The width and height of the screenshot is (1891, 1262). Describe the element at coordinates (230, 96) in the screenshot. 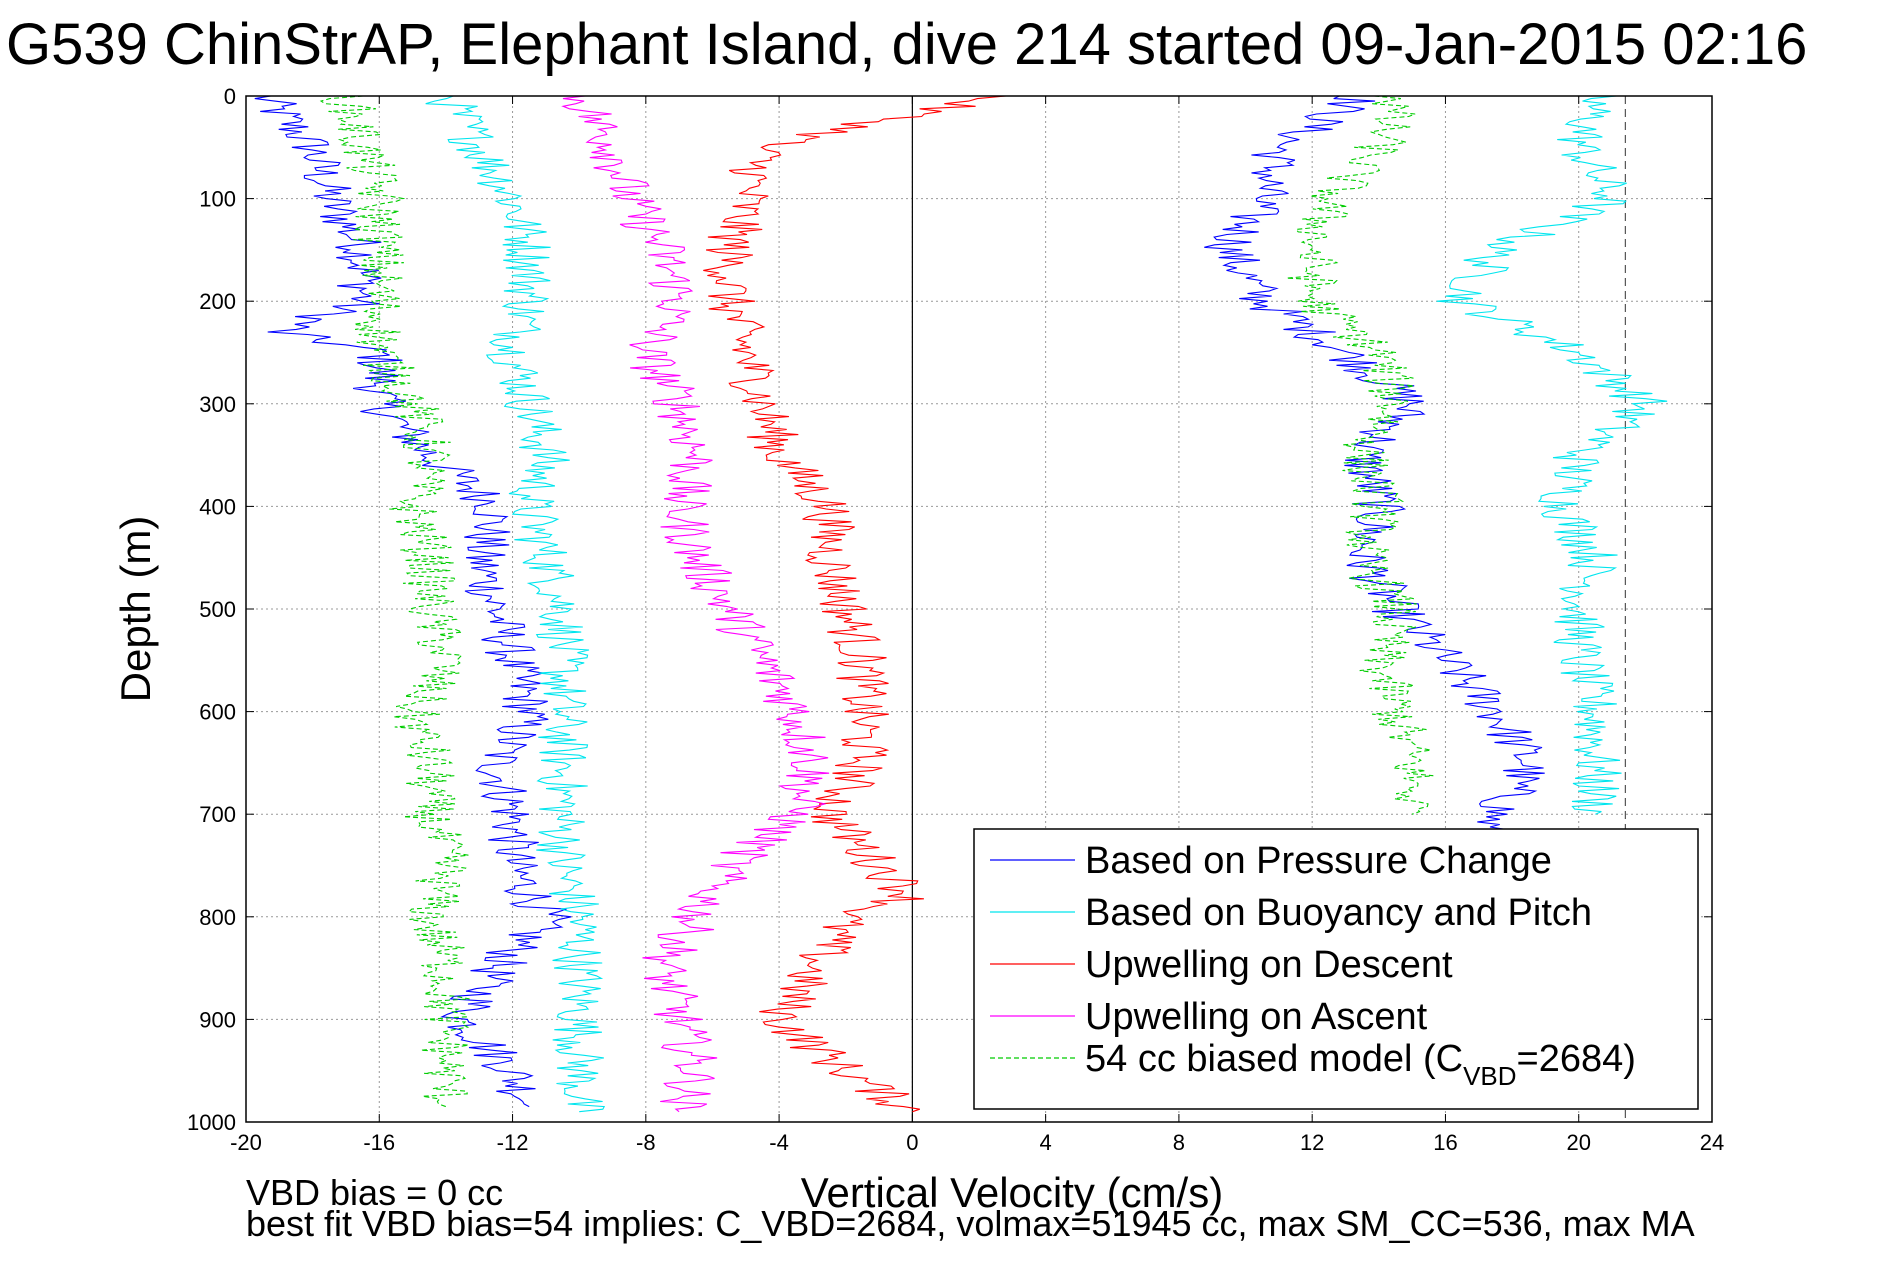

I see `y-tick-label: 0` at that location.